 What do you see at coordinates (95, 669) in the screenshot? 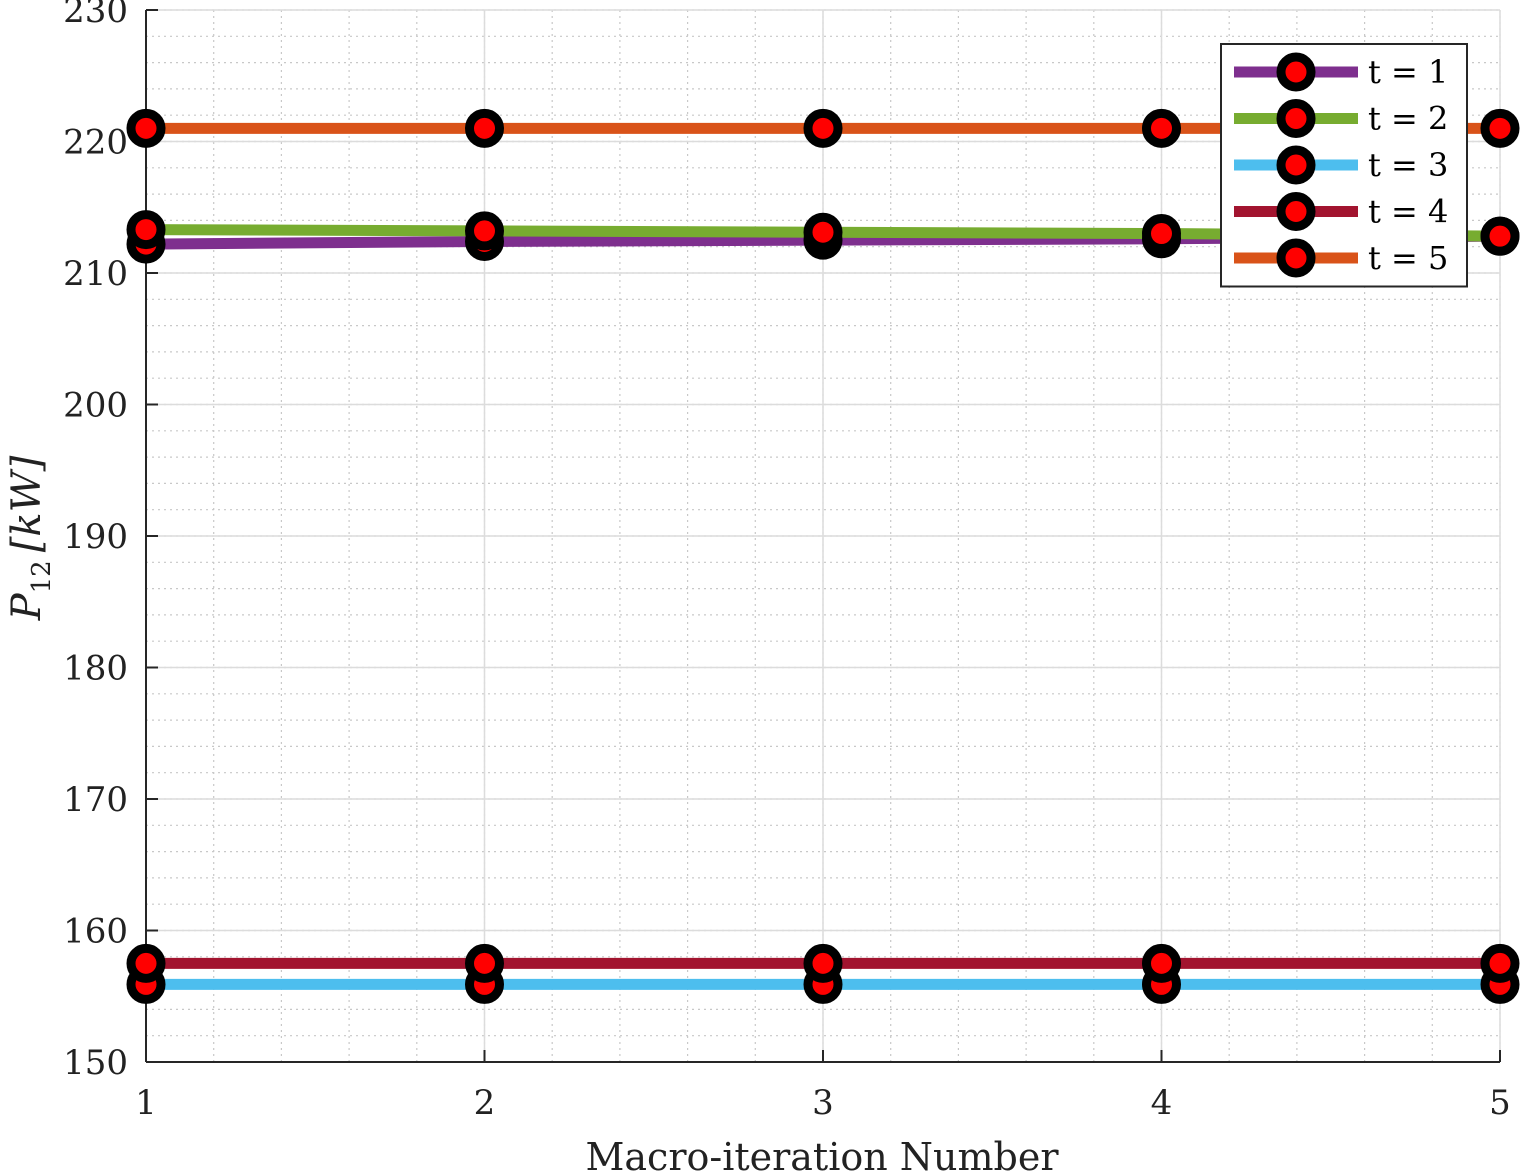
I see `y-tick-label: 180` at bounding box center [95, 669].